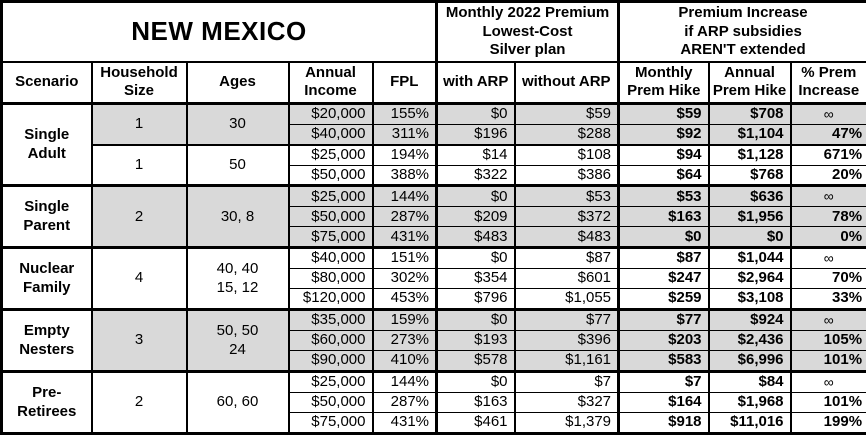 This screenshot has width=866, height=435. I want to click on without-arp-cell: $327, so click(566, 402).